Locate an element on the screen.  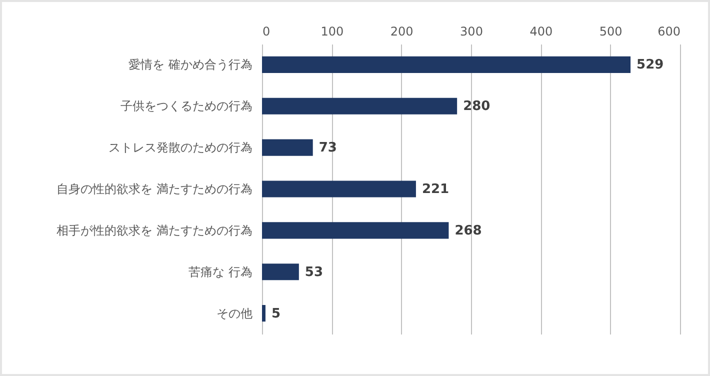
x-tick-label: 600 is located at coordinates (669, 31).